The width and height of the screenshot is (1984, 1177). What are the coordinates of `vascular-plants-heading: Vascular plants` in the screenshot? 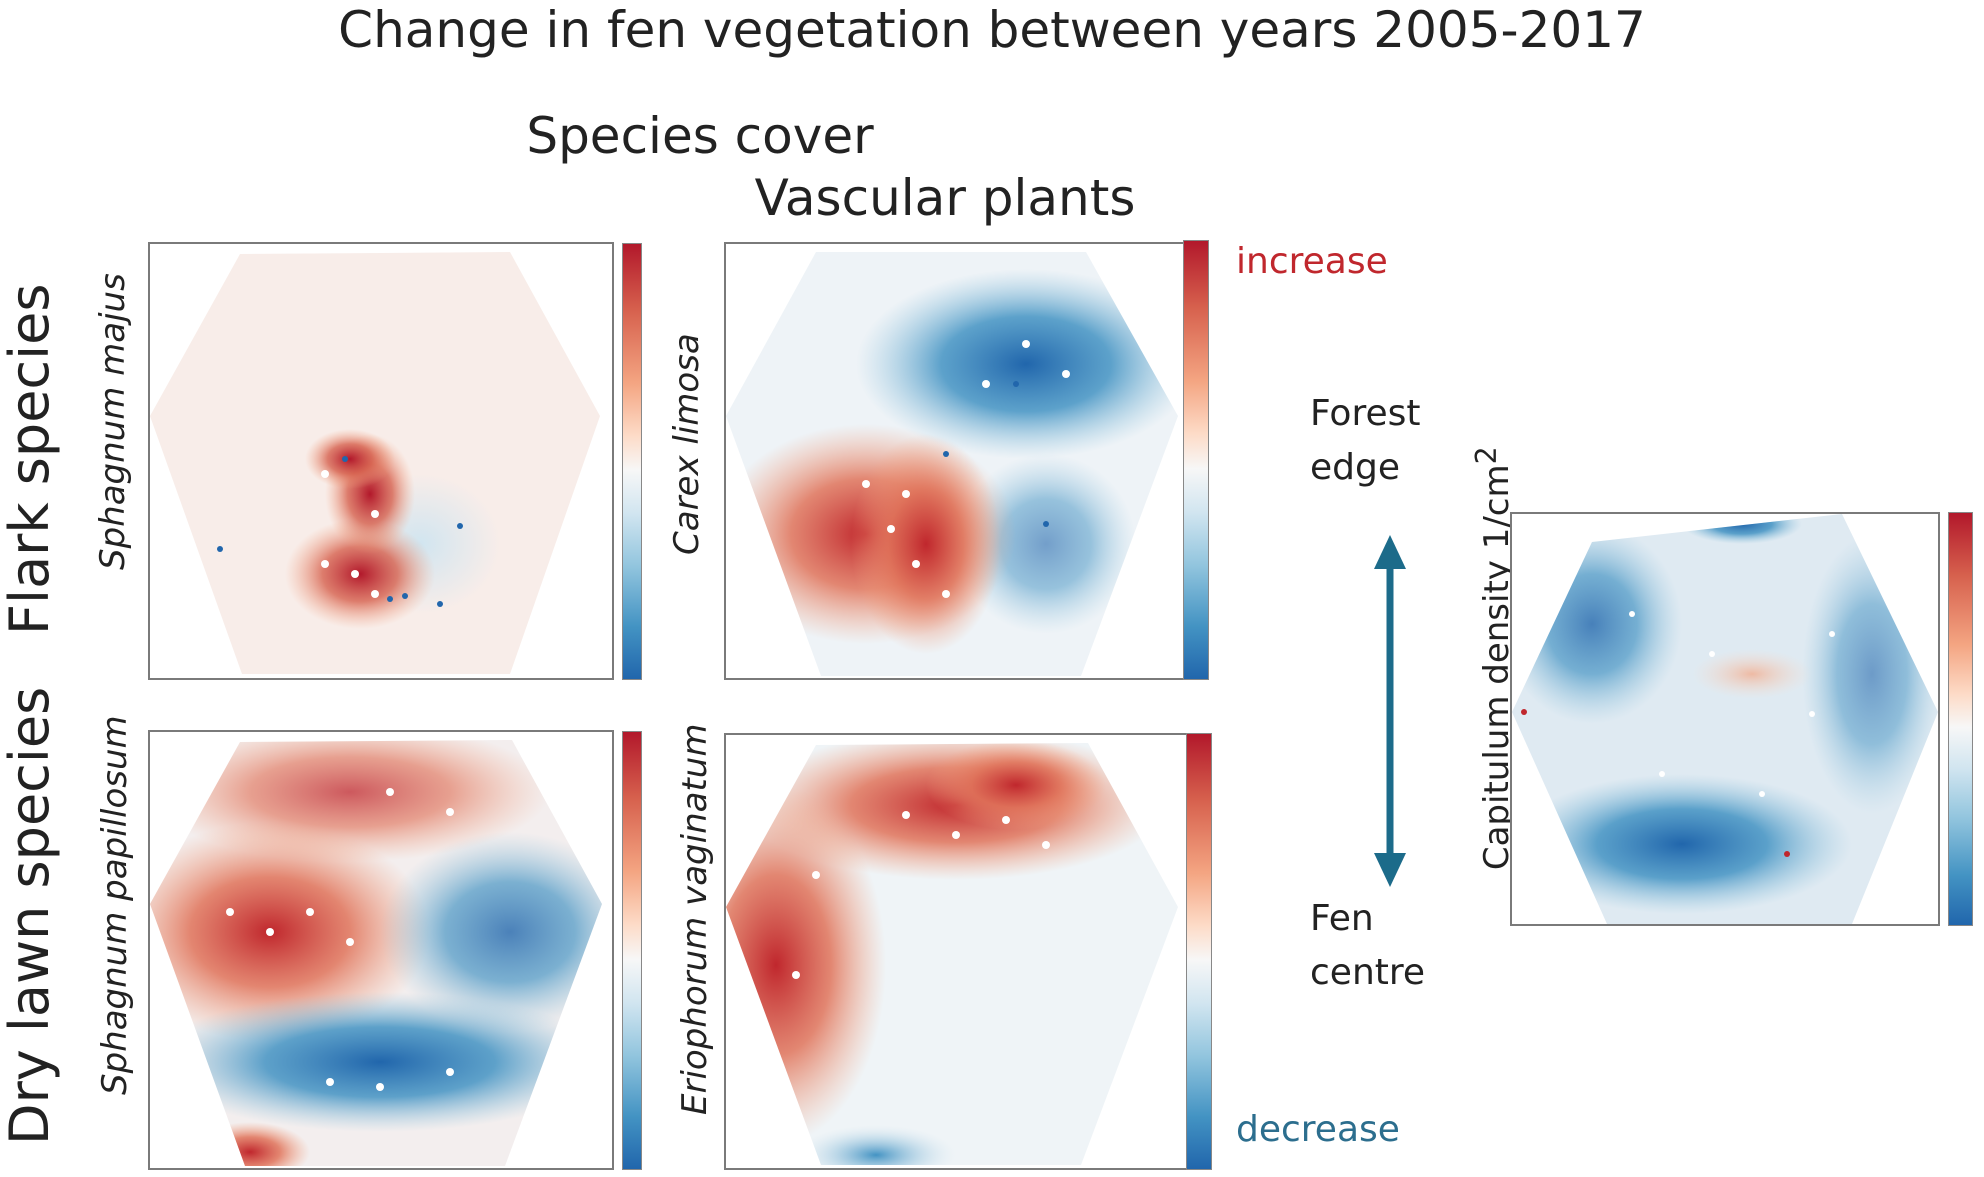 It's located at (945, 198).